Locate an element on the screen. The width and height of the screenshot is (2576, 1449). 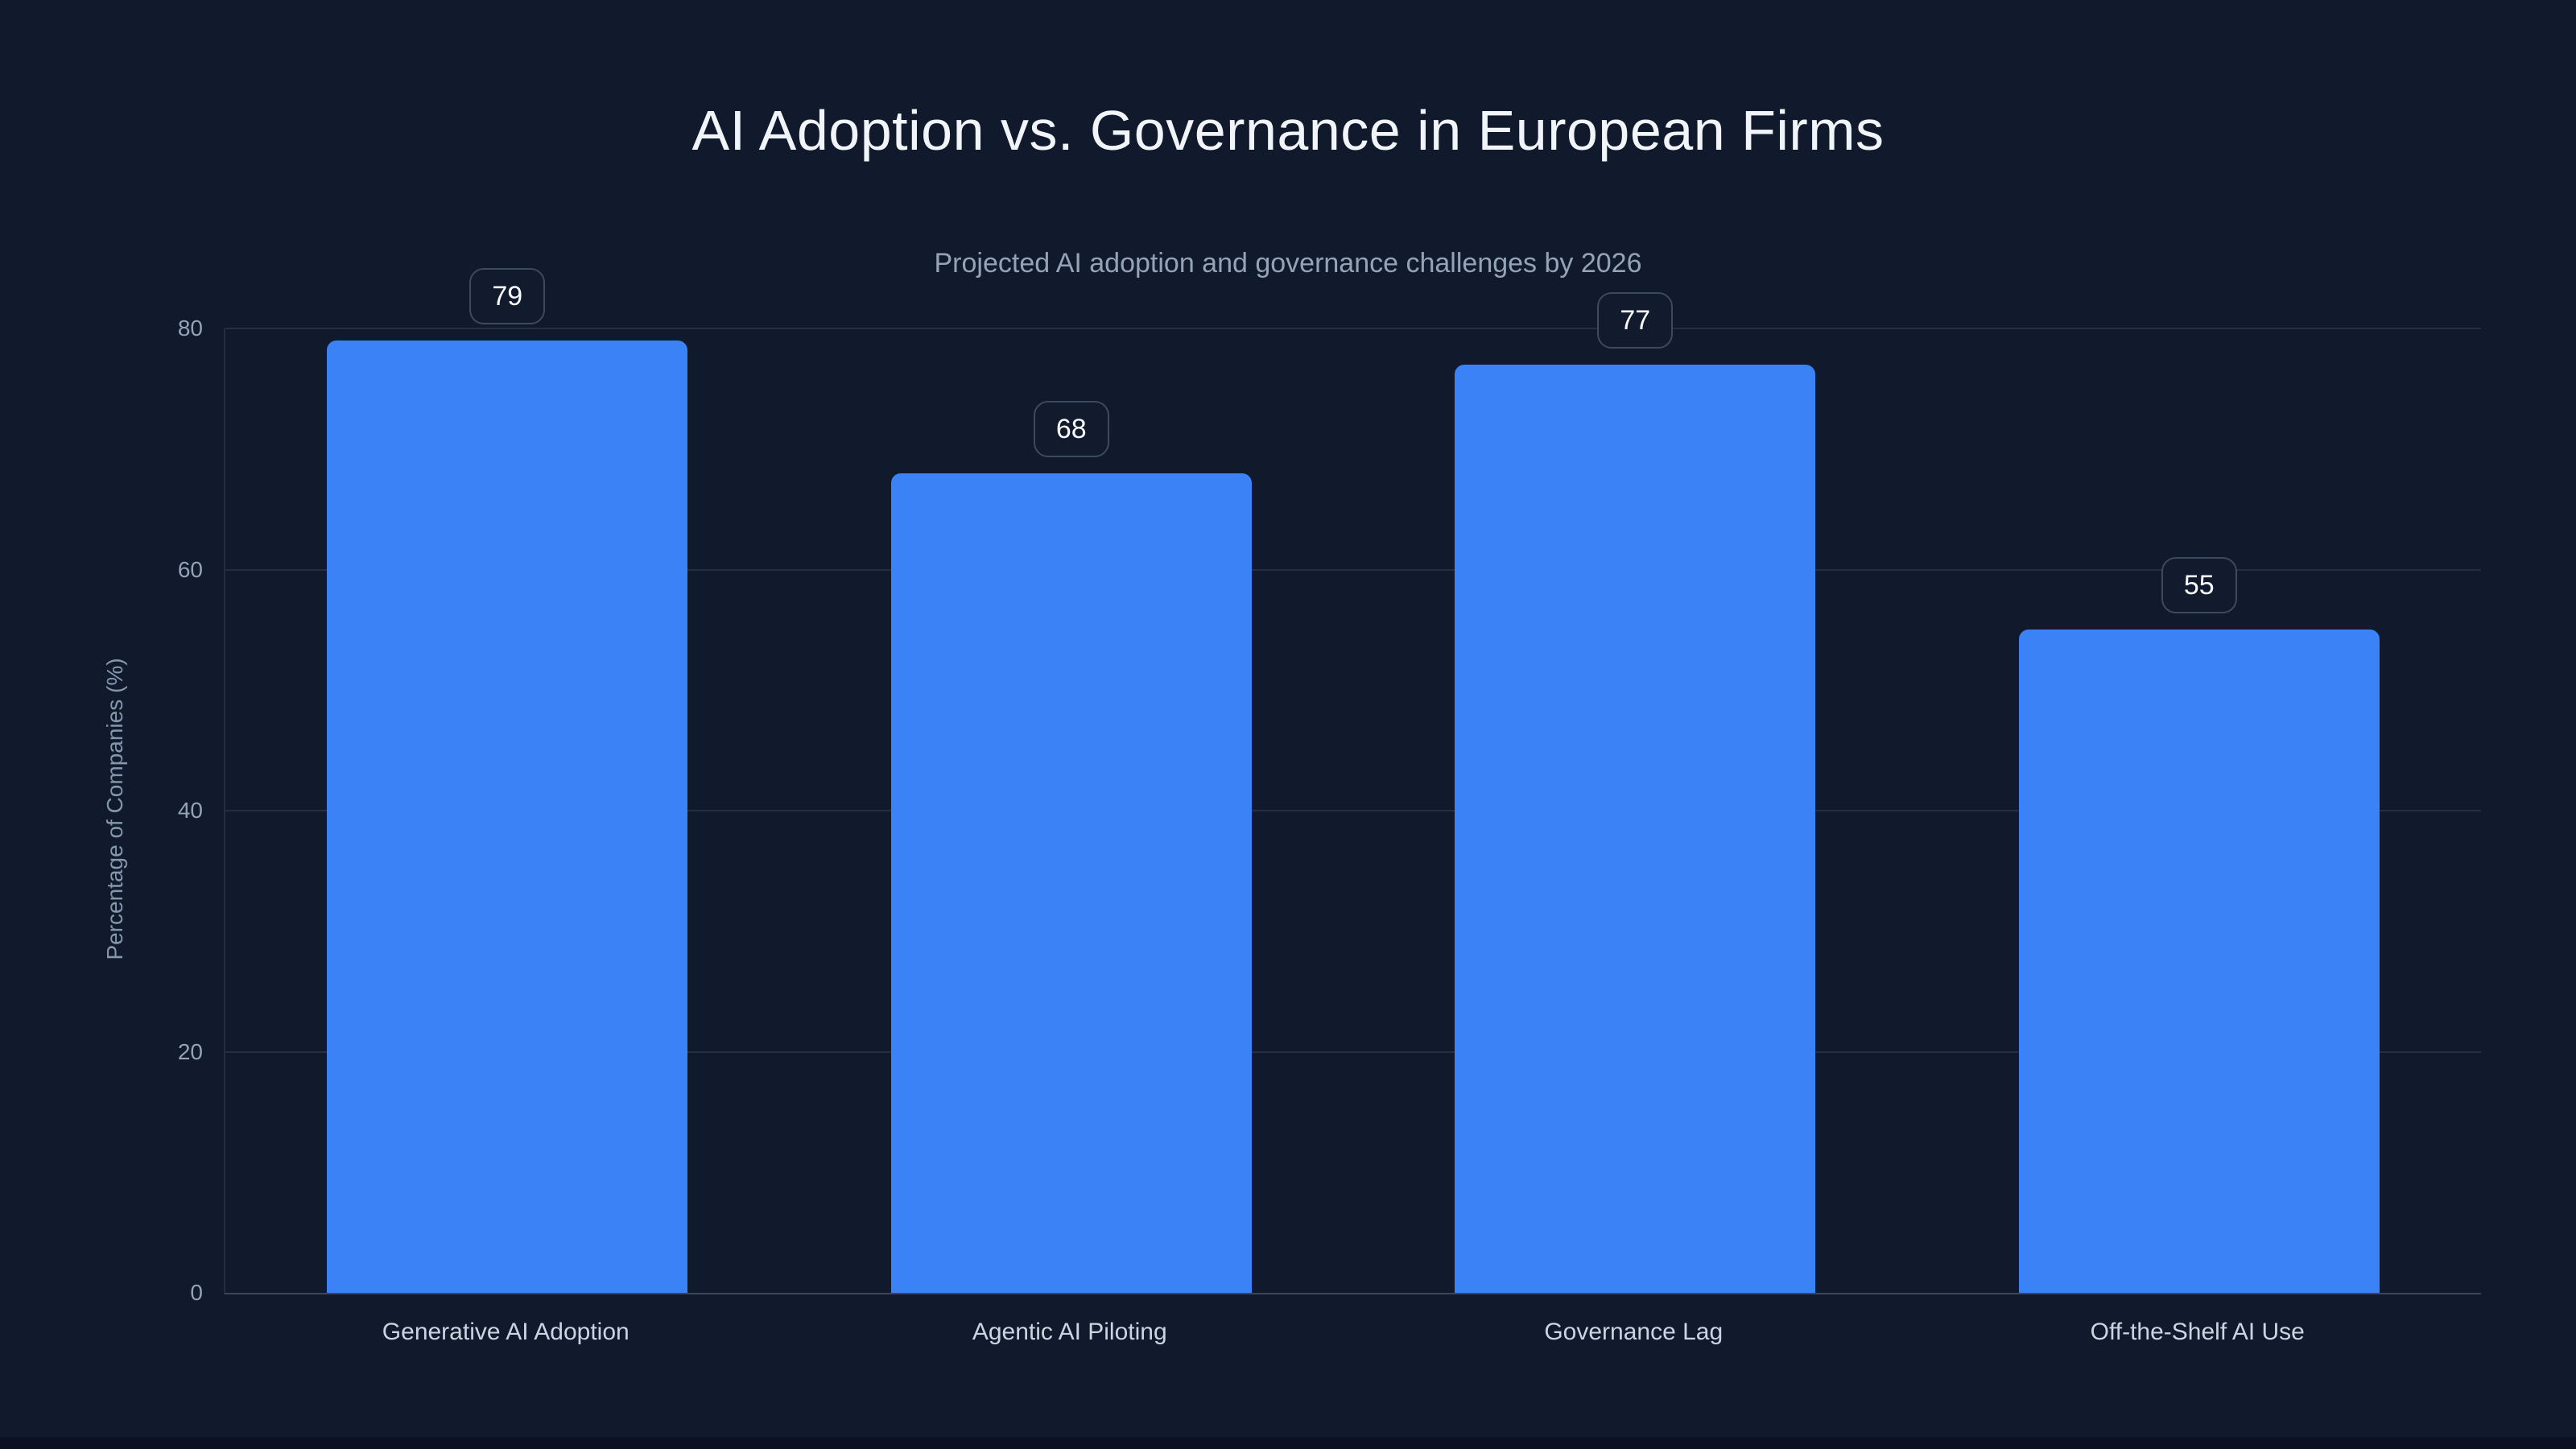
y-tick-label-40: 40 is located at coordinates (190, 810).